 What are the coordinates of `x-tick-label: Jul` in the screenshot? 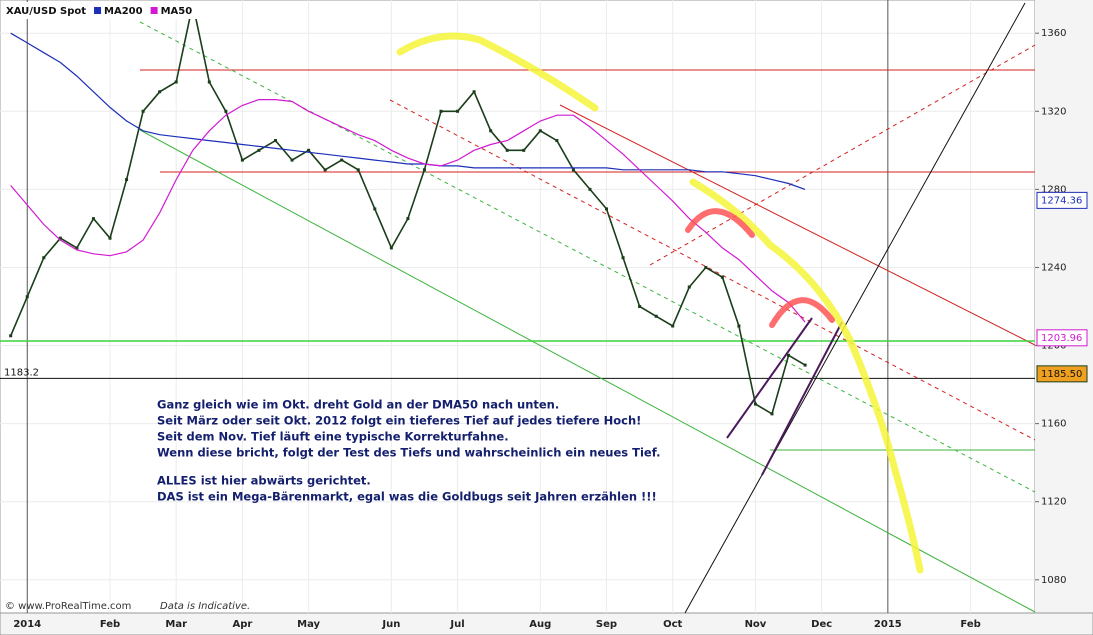 It's located at (456, 624).